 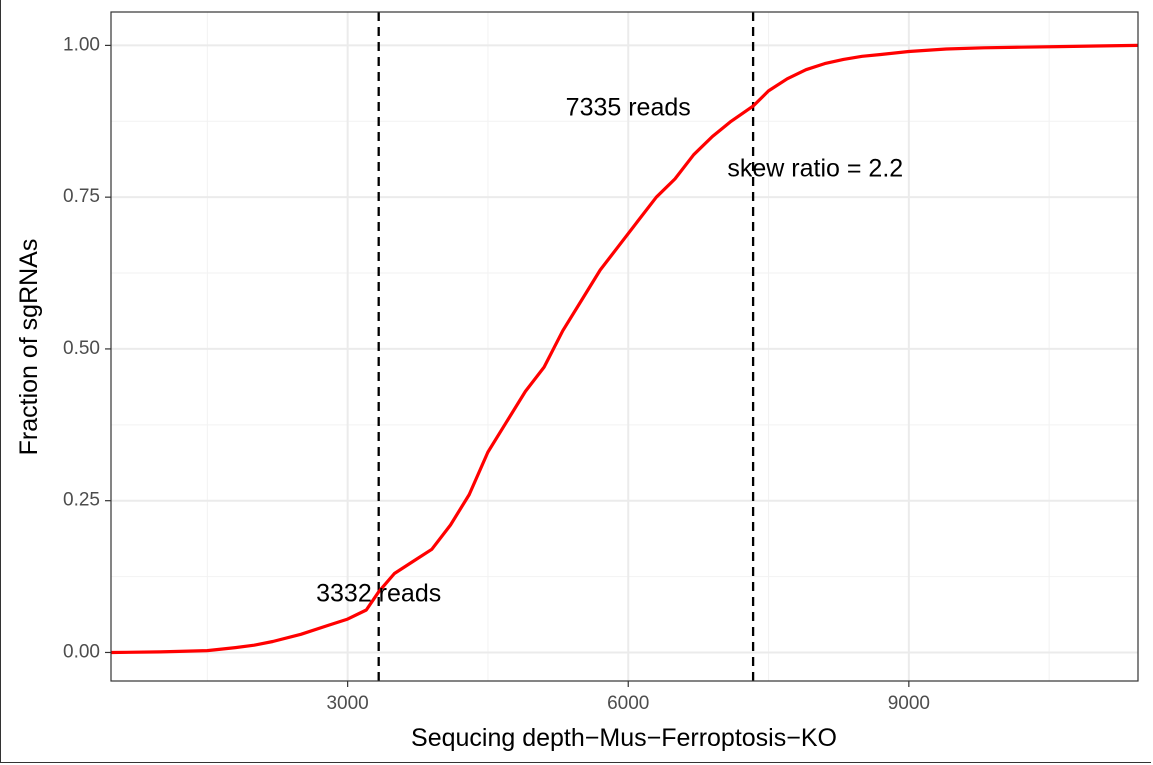 What do you see at coordinates (628, 703) in the screenshot?
I see `x-tick-label: 6000` at bounding box center [628, 703].